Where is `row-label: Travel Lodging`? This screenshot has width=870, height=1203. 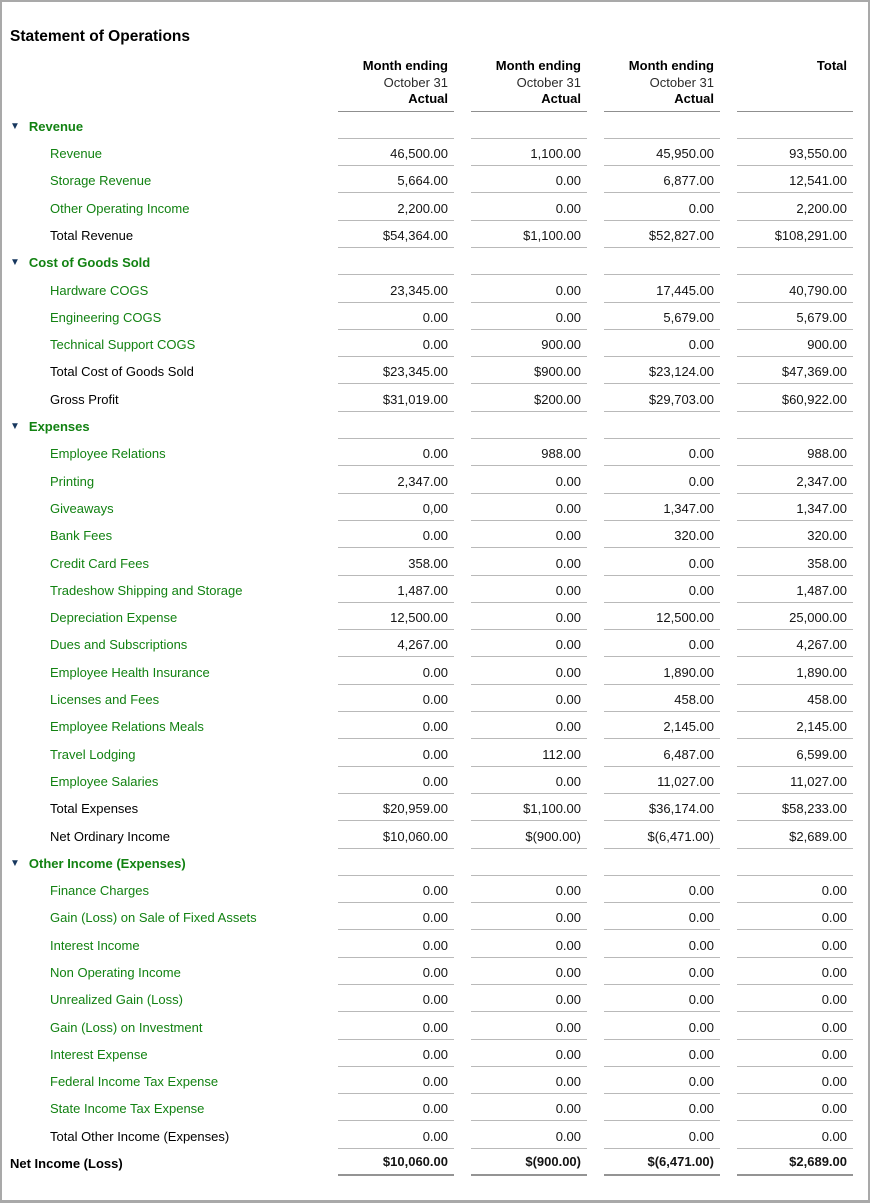 row-label: Travel Lodging is located at coordinates (93, 754).